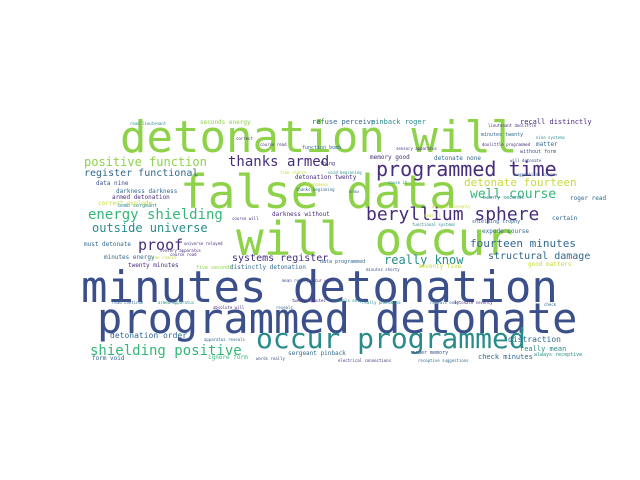  I want to click on word: occur will, so click(322, 280).